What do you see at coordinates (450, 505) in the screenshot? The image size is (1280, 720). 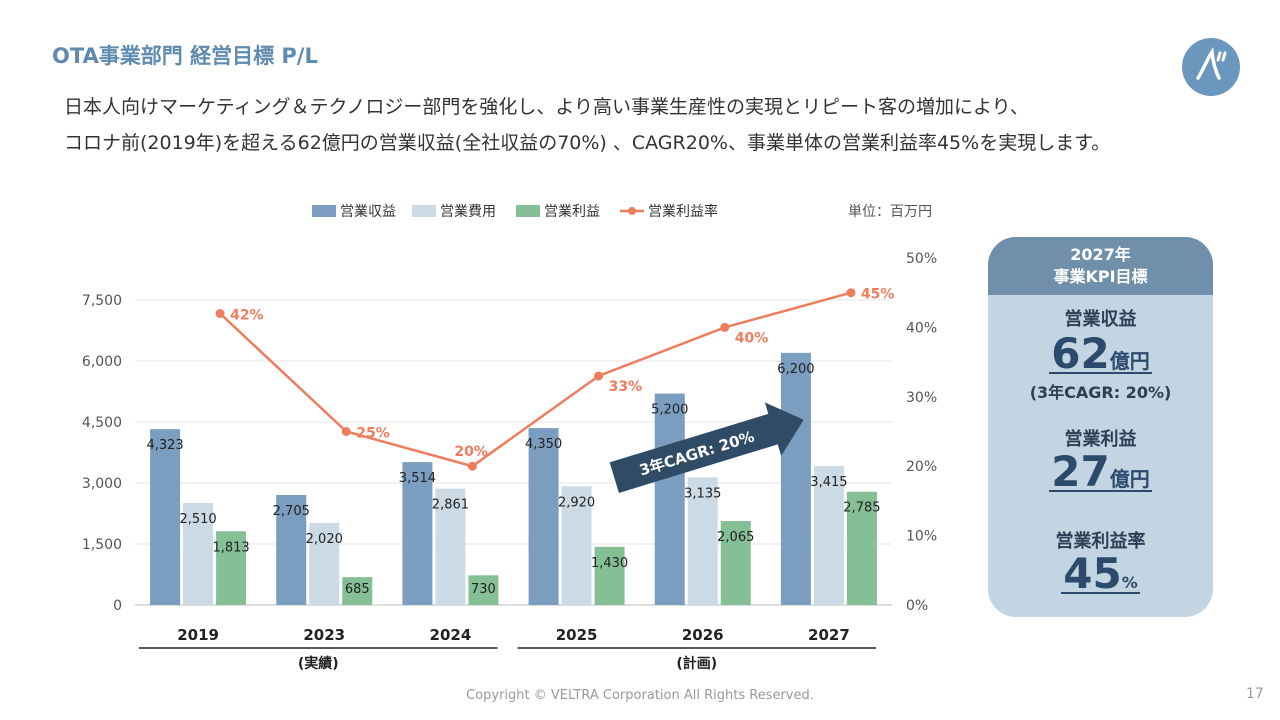 I see `bar-data-label: 2,861` at bounding box center [450, 505].